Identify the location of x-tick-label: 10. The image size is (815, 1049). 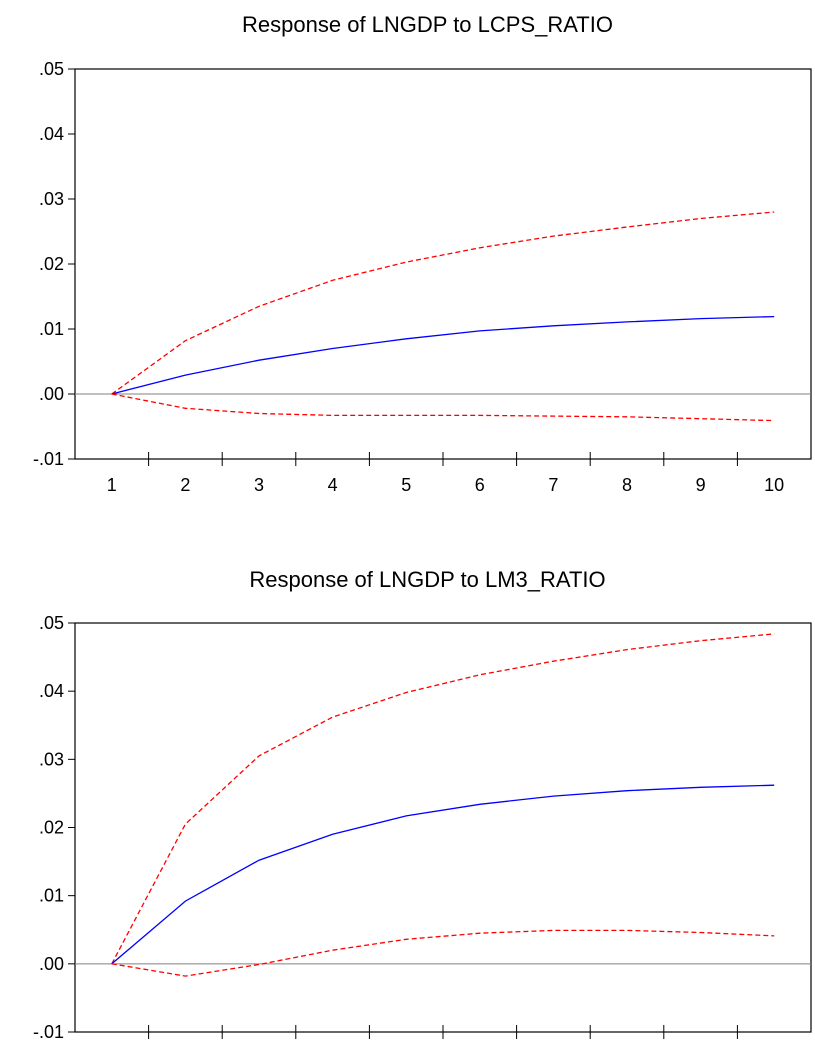
(774, 485).